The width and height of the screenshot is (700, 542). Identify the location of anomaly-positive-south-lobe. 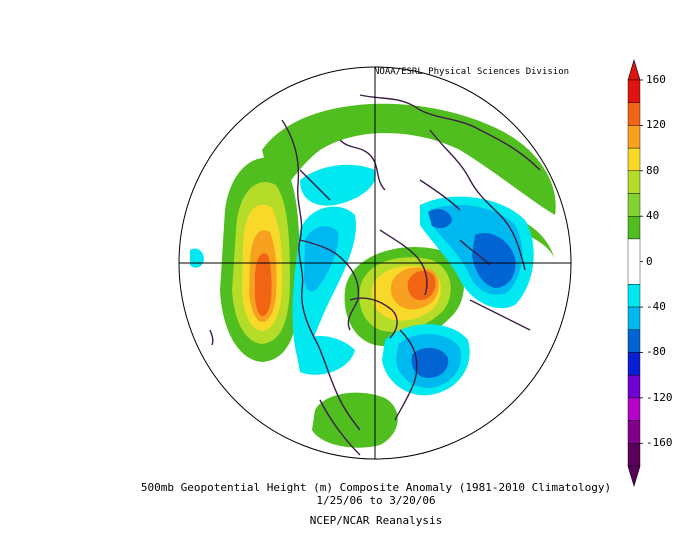
(355, 420).